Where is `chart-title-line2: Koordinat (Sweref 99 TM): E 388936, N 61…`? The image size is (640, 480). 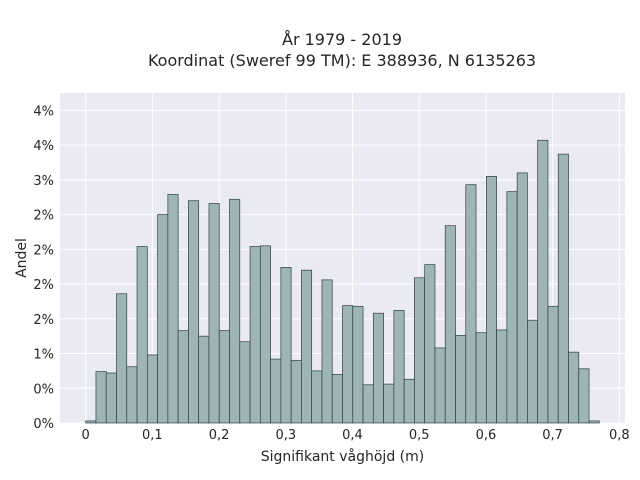
chart-title-line2: Koordinat (Sweref 99 TM): E 388936, N 61… is located at coordinates (342, 60).